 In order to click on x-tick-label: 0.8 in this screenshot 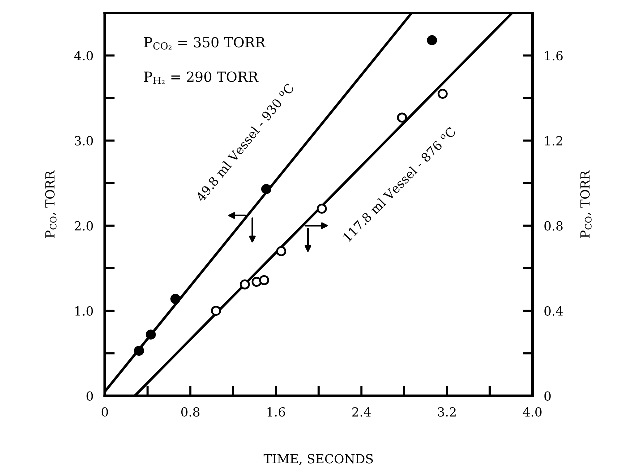, I will do `click(190, 412)`.